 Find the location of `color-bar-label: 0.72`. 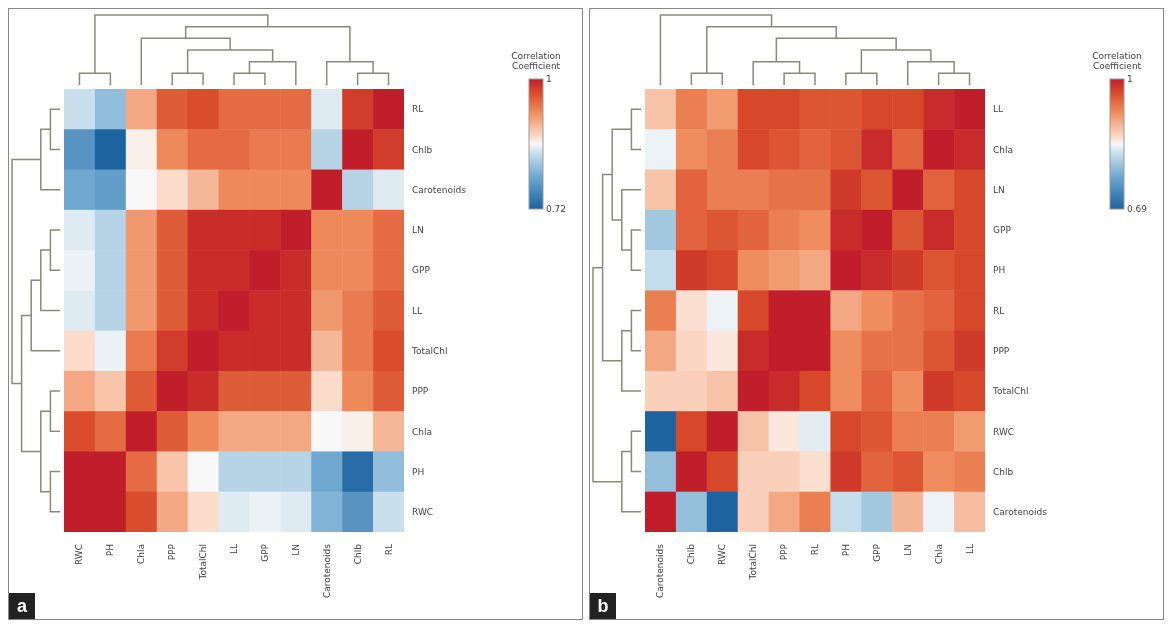

color-bar-label: 0.72 is located at coordinates (556, 209).